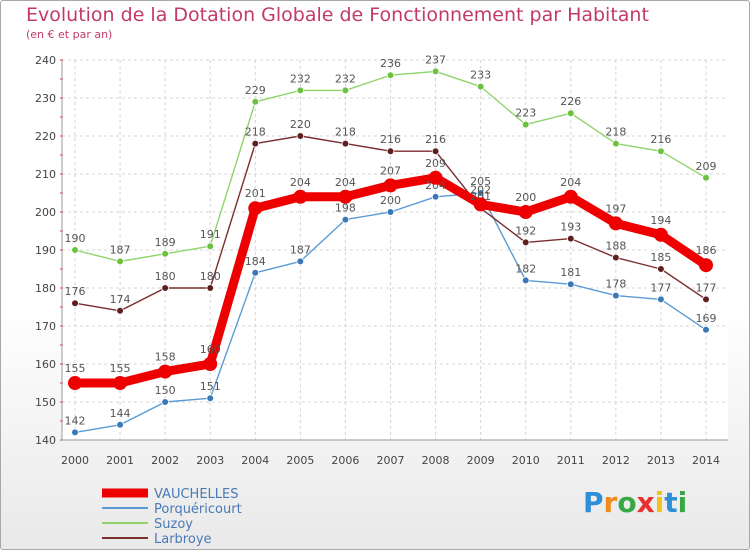 This screenshot has width=750, height=550. I want to click on data-label-vauchelles: 186, so click(706, 250).